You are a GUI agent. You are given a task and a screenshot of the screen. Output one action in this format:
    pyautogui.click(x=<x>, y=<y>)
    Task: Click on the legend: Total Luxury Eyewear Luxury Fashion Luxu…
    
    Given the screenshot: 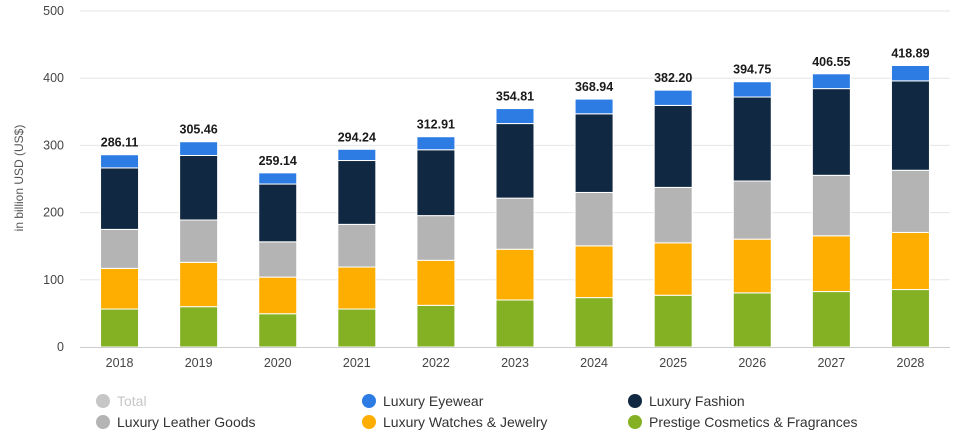 What is the action you would take?
    pyautogui.click(x=480, y=413)
    